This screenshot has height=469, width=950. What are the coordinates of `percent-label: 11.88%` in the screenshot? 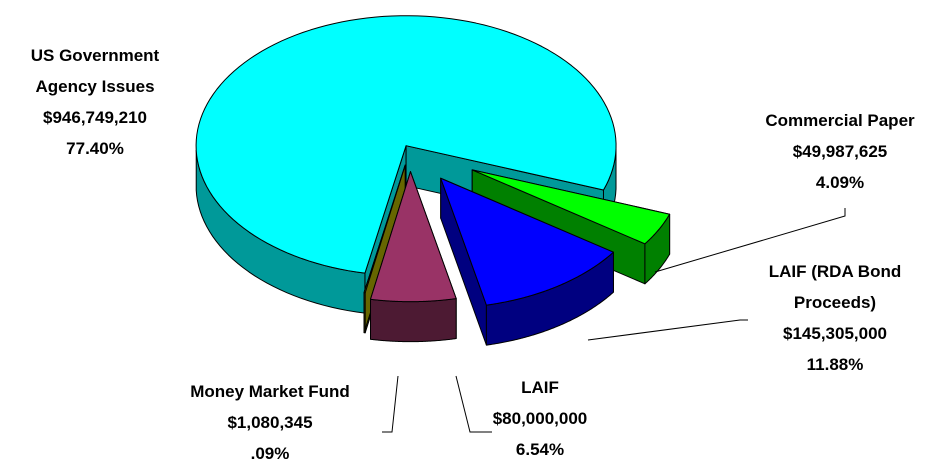 It's located at (835, 364).